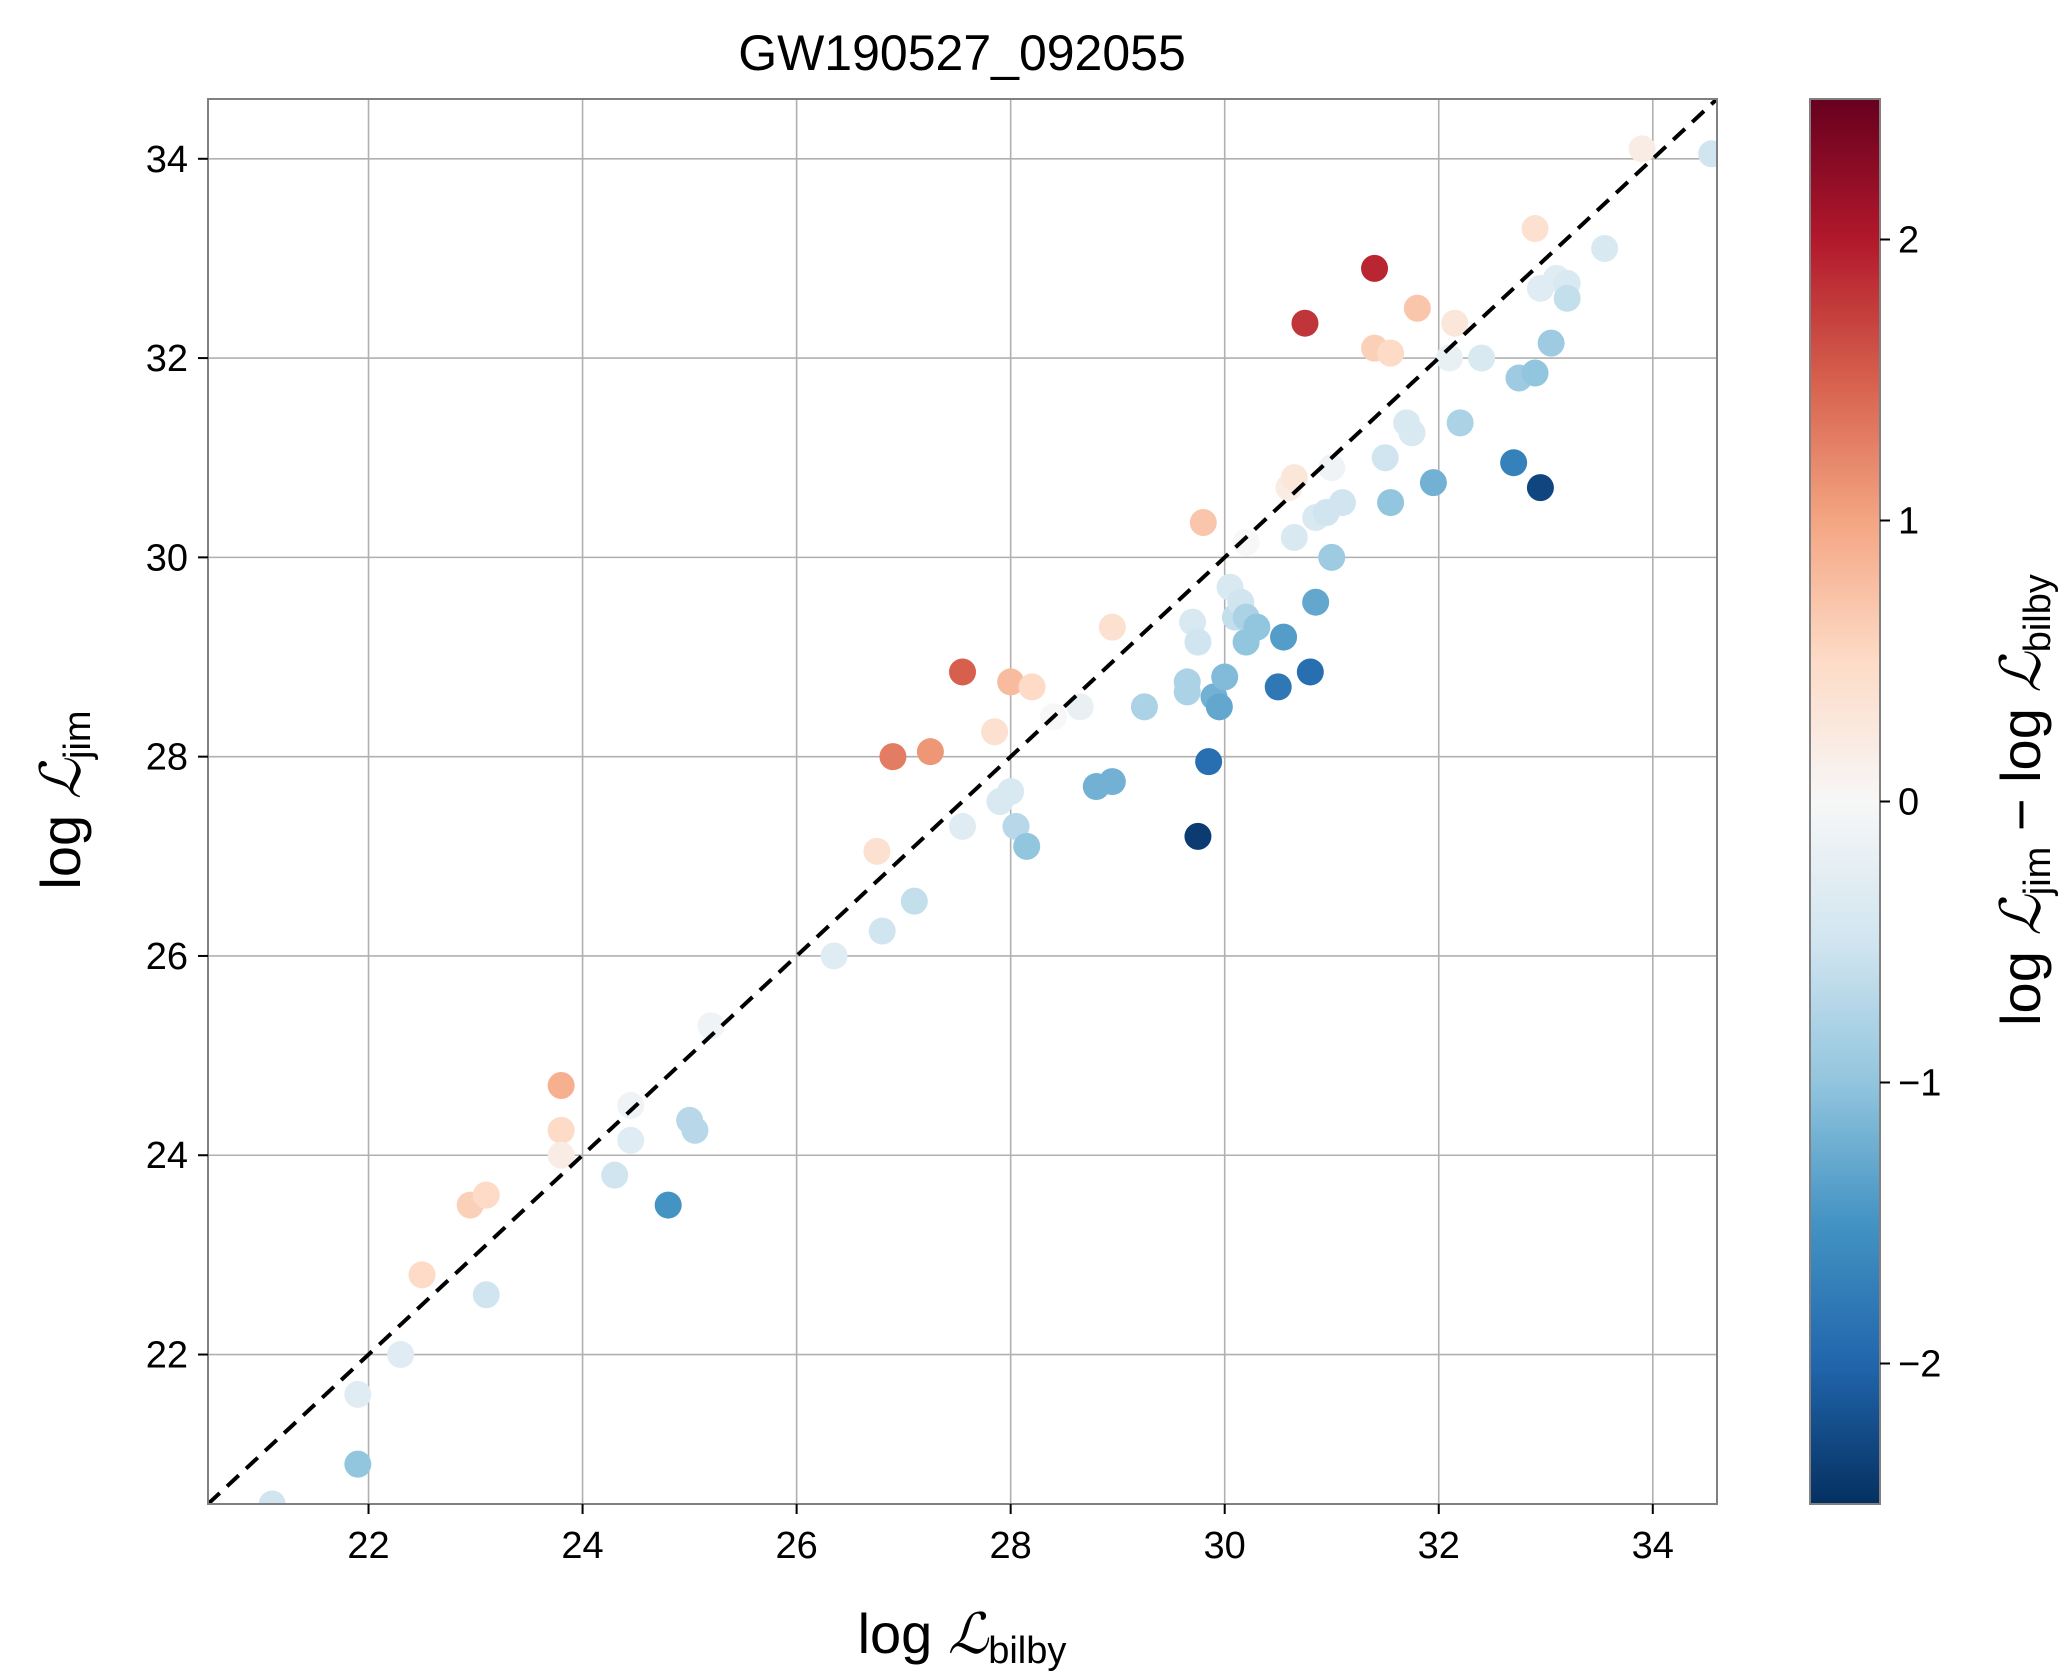 The height and width of the screenshot is (1680, 2060). I want to click on colorbar-tick-label: −2, so click(1919, 1365).